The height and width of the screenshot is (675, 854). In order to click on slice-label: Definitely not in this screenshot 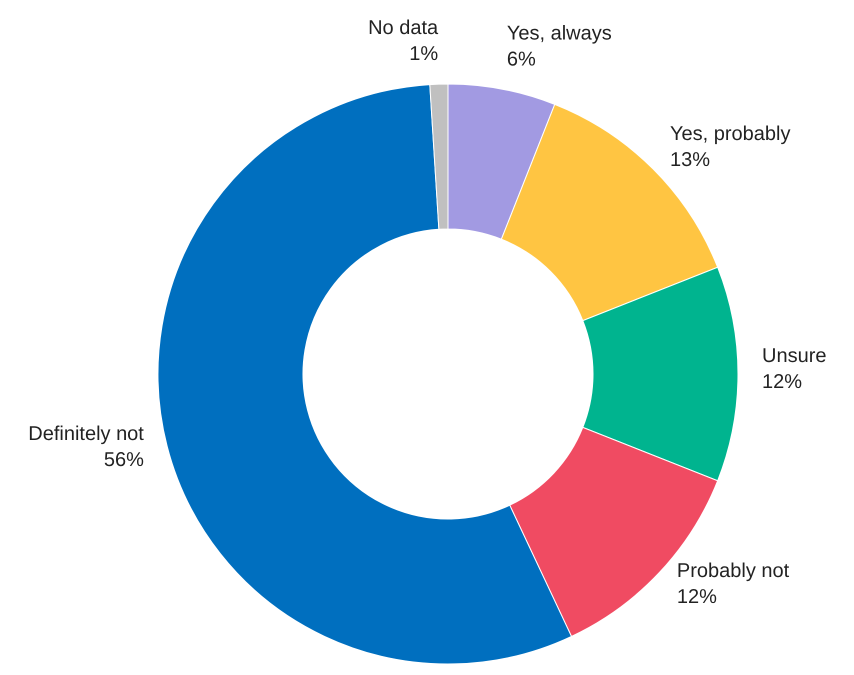, I will do `click(86, 434)`.